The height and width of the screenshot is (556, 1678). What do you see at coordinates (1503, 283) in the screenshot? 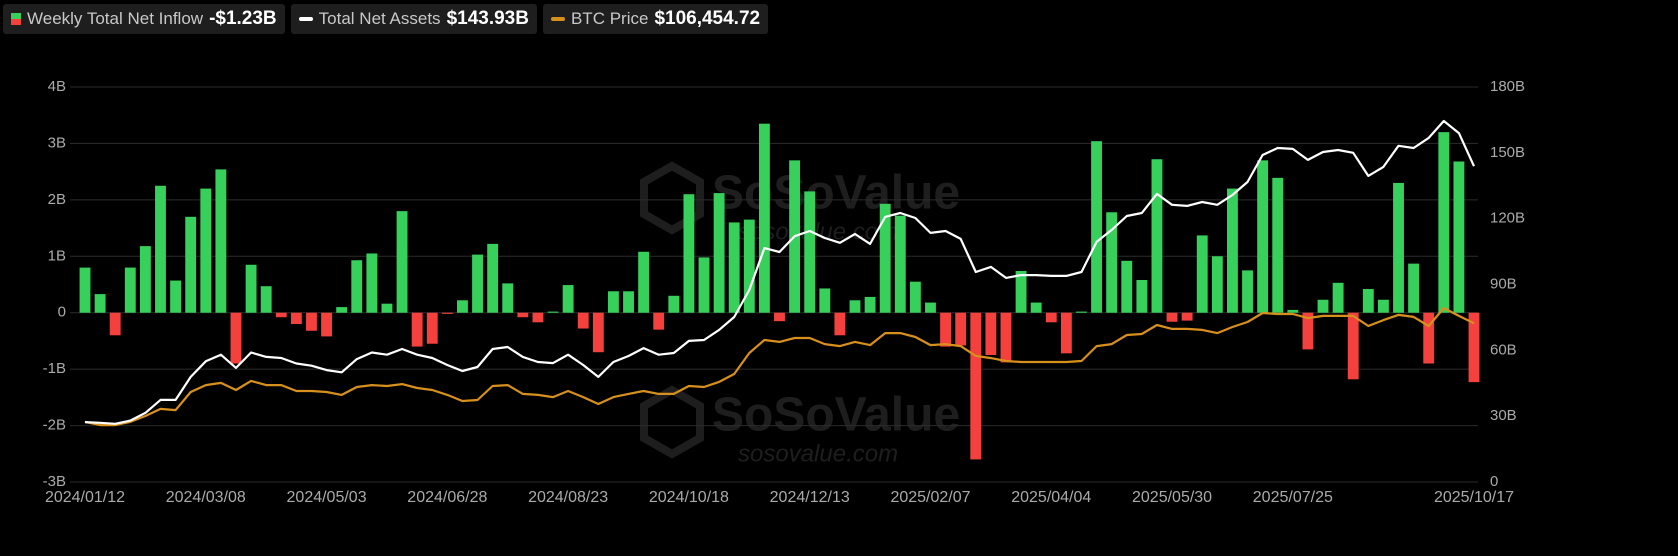
I see `y2-tick-label: 90B` at bounding box center [1503, 283].